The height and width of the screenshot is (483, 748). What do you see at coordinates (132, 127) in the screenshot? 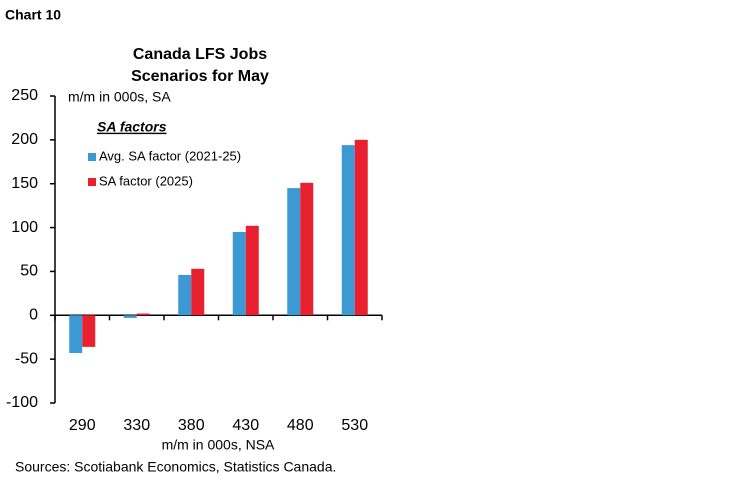
I see `legend-title: SA factors` at bounding box center [132, 127].